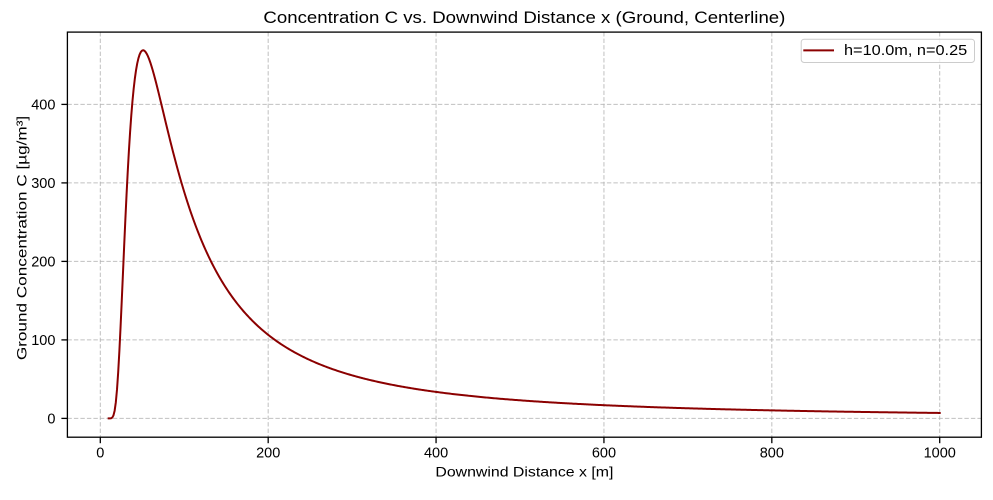  What do you see at coordinates (772, 453) in the screenshot?
I see `svg-text: 800` at bounding box center [772, 453].